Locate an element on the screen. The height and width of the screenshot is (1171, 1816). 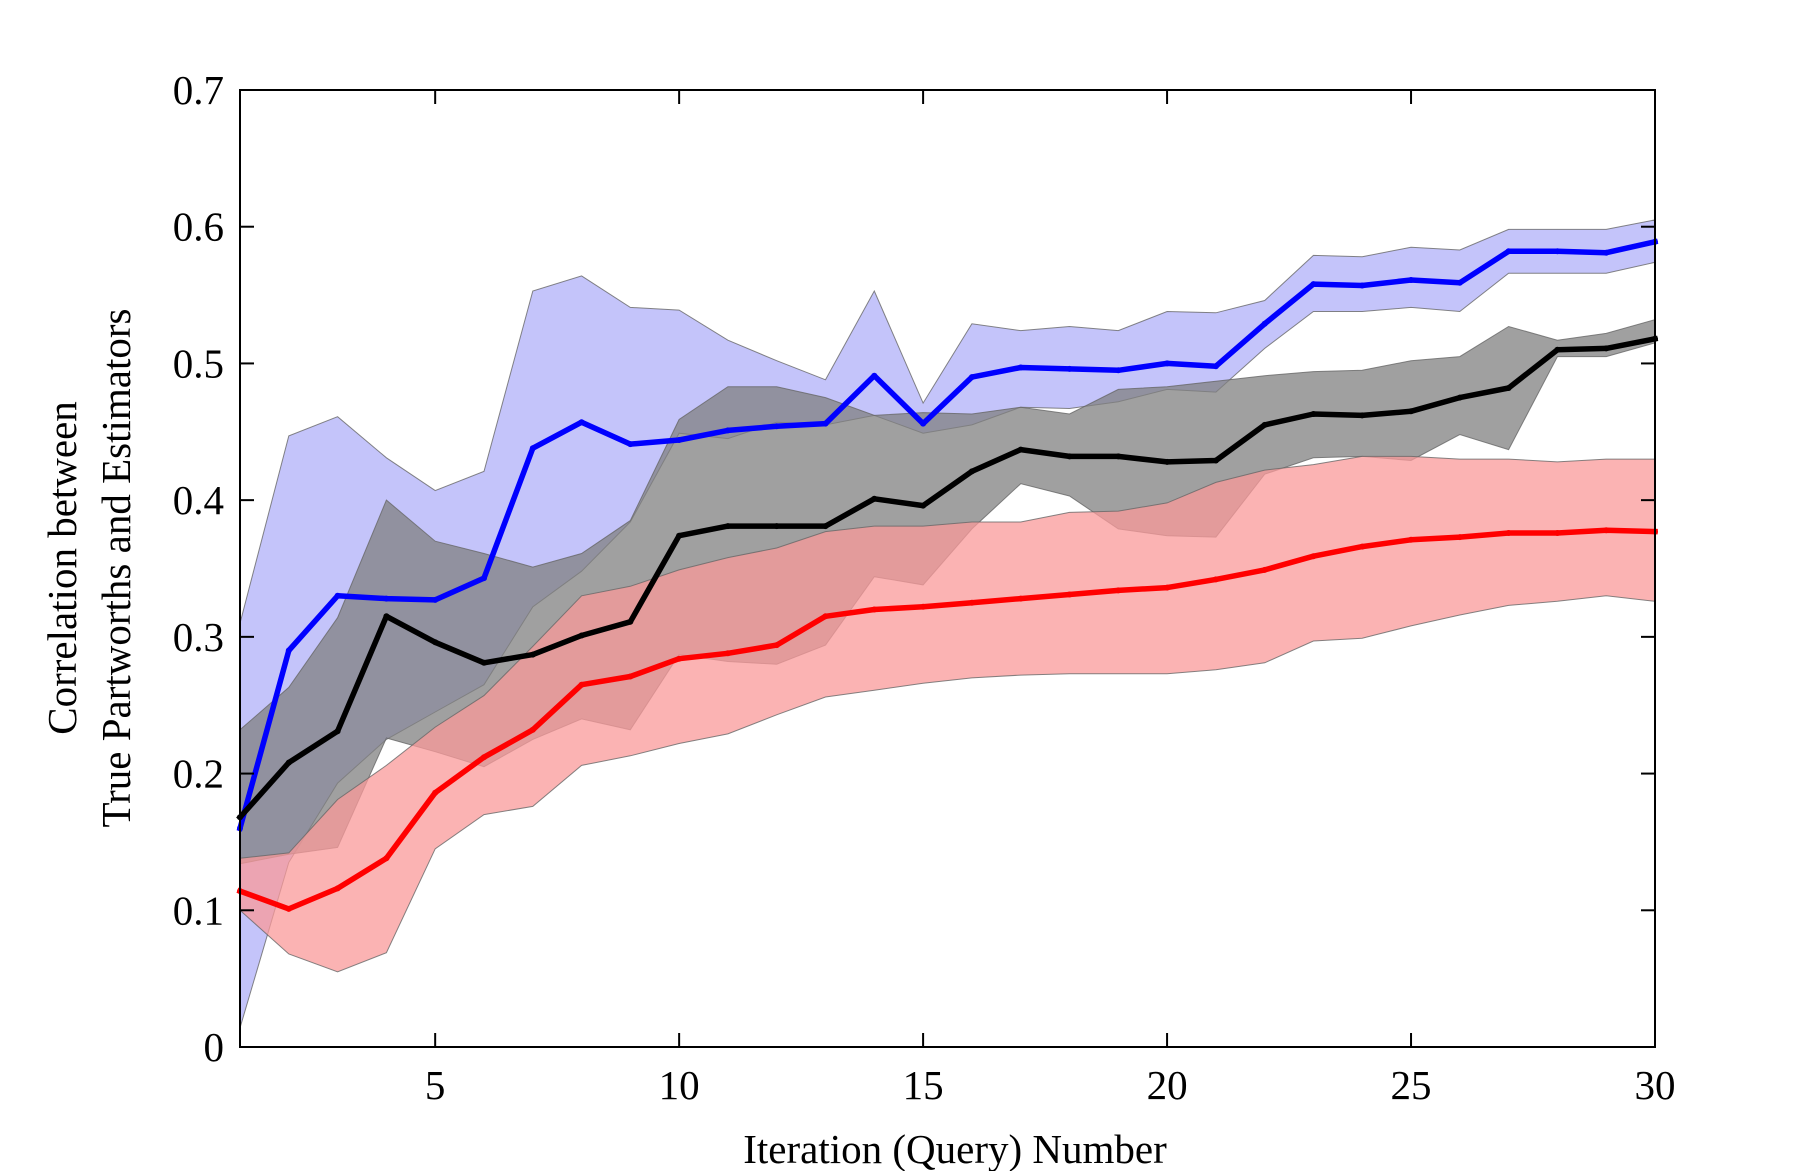
x-tick-label: 25 is located at coordinates (1411, 1085).